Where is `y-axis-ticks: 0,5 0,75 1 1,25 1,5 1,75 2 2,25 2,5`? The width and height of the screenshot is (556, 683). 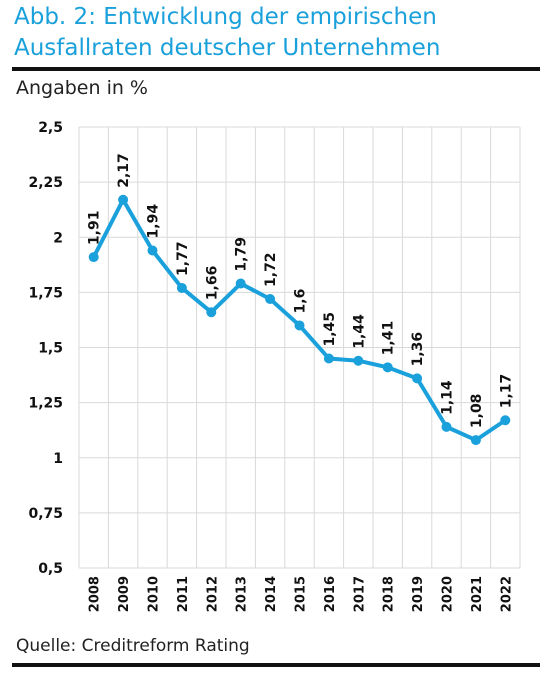
y-axis-ticks: 0,5 0,75 1 1,25 1,5 1,75 2 2,25 2,5 is located at coordinates (45, 348).